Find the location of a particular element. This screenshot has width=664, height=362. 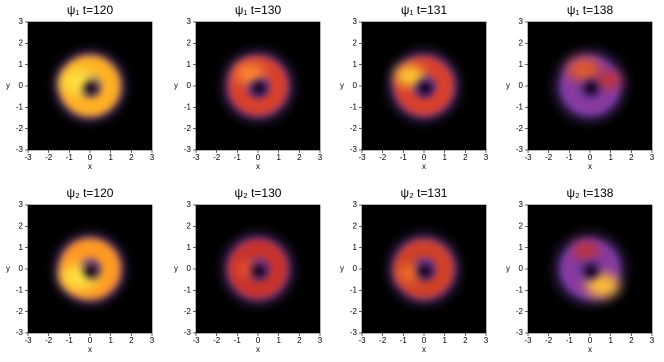

panel-title: ψ₂ t=130 is located at coordinates (258, 193).